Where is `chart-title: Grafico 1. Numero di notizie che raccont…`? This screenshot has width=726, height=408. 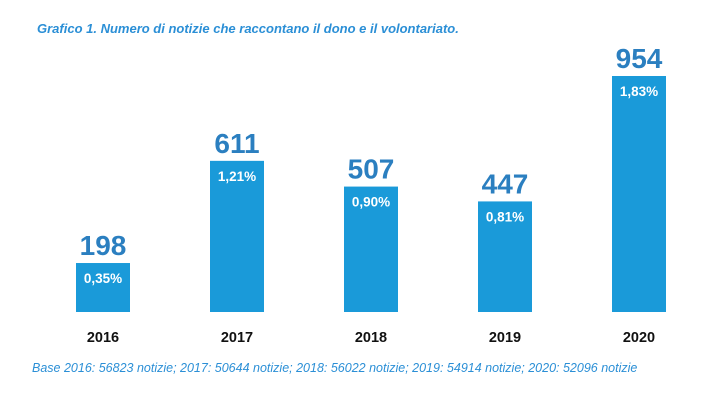
chart-title: Grafico 1. Numero di notizie che raccont… is located at coordinates (248, 28).